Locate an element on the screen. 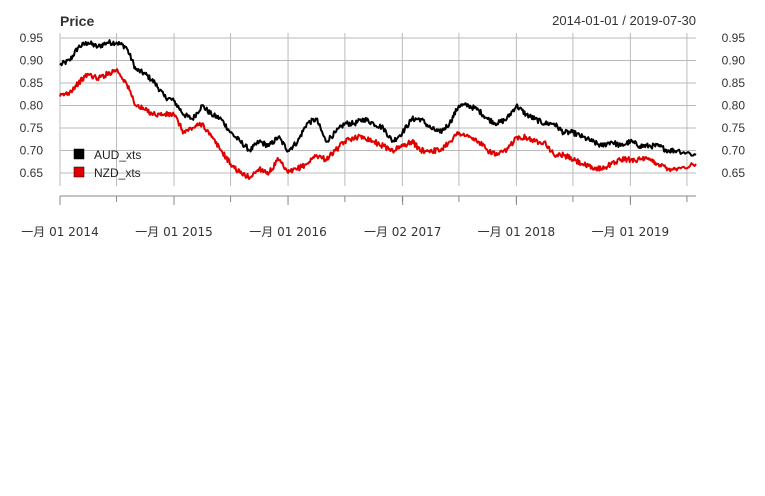 The image size is (765, 496). y-tick-label-left: 0.75 is located at coordinates (32, 128).